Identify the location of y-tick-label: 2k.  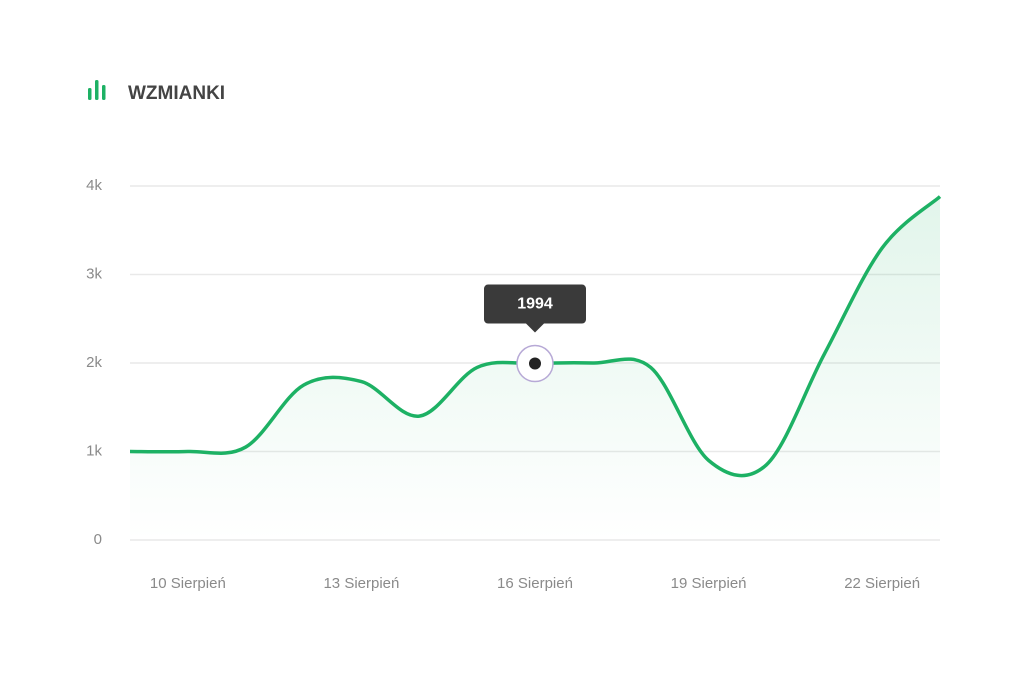
(94, 362).